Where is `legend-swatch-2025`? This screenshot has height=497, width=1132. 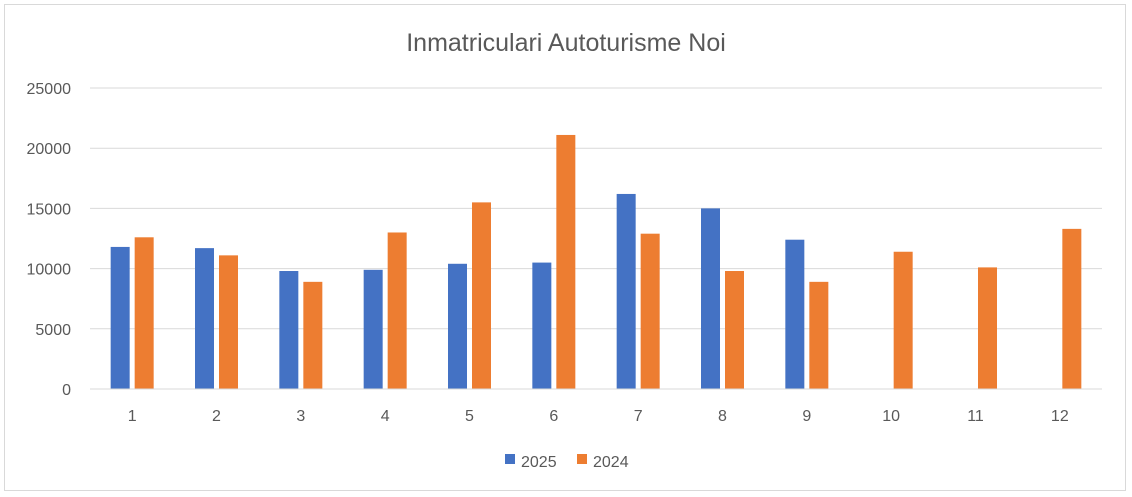 legend-swatch-2025 is located at coordinates (510, 459).